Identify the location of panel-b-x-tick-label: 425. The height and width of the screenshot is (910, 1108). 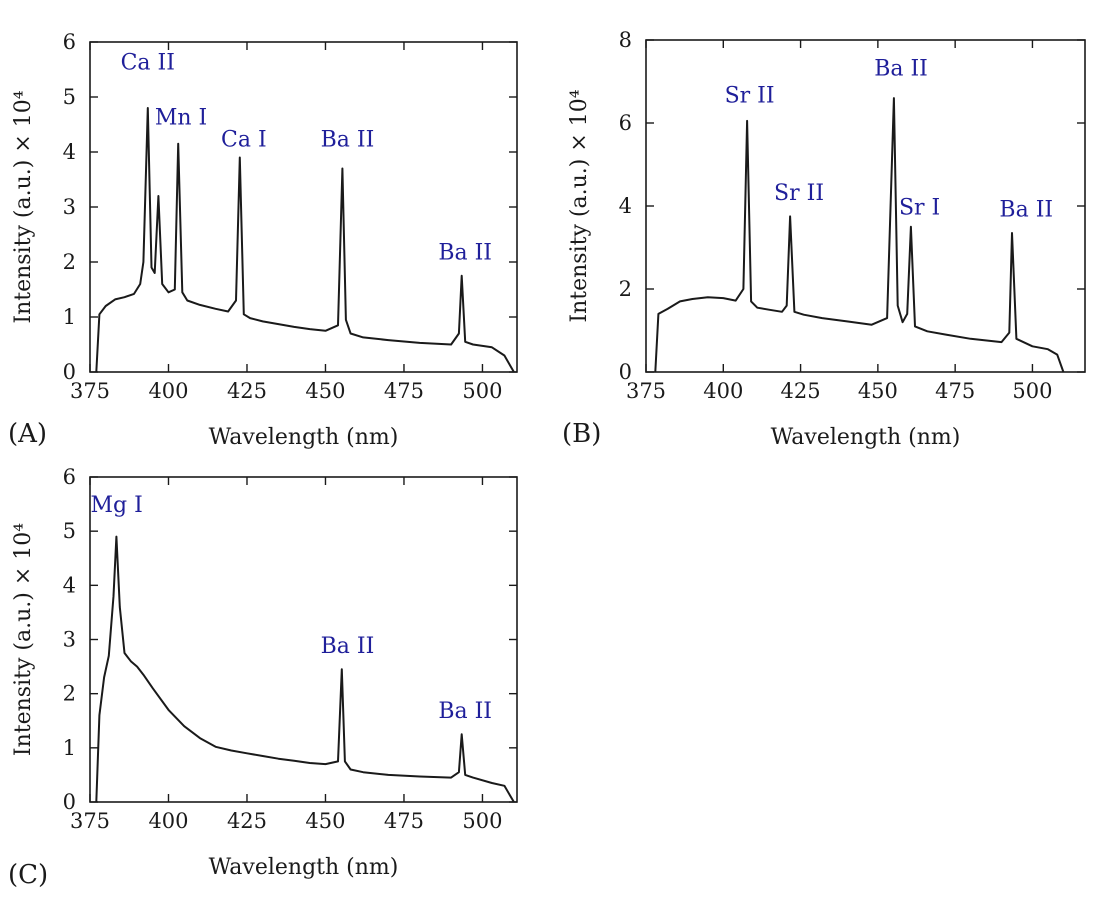
(801, 391).